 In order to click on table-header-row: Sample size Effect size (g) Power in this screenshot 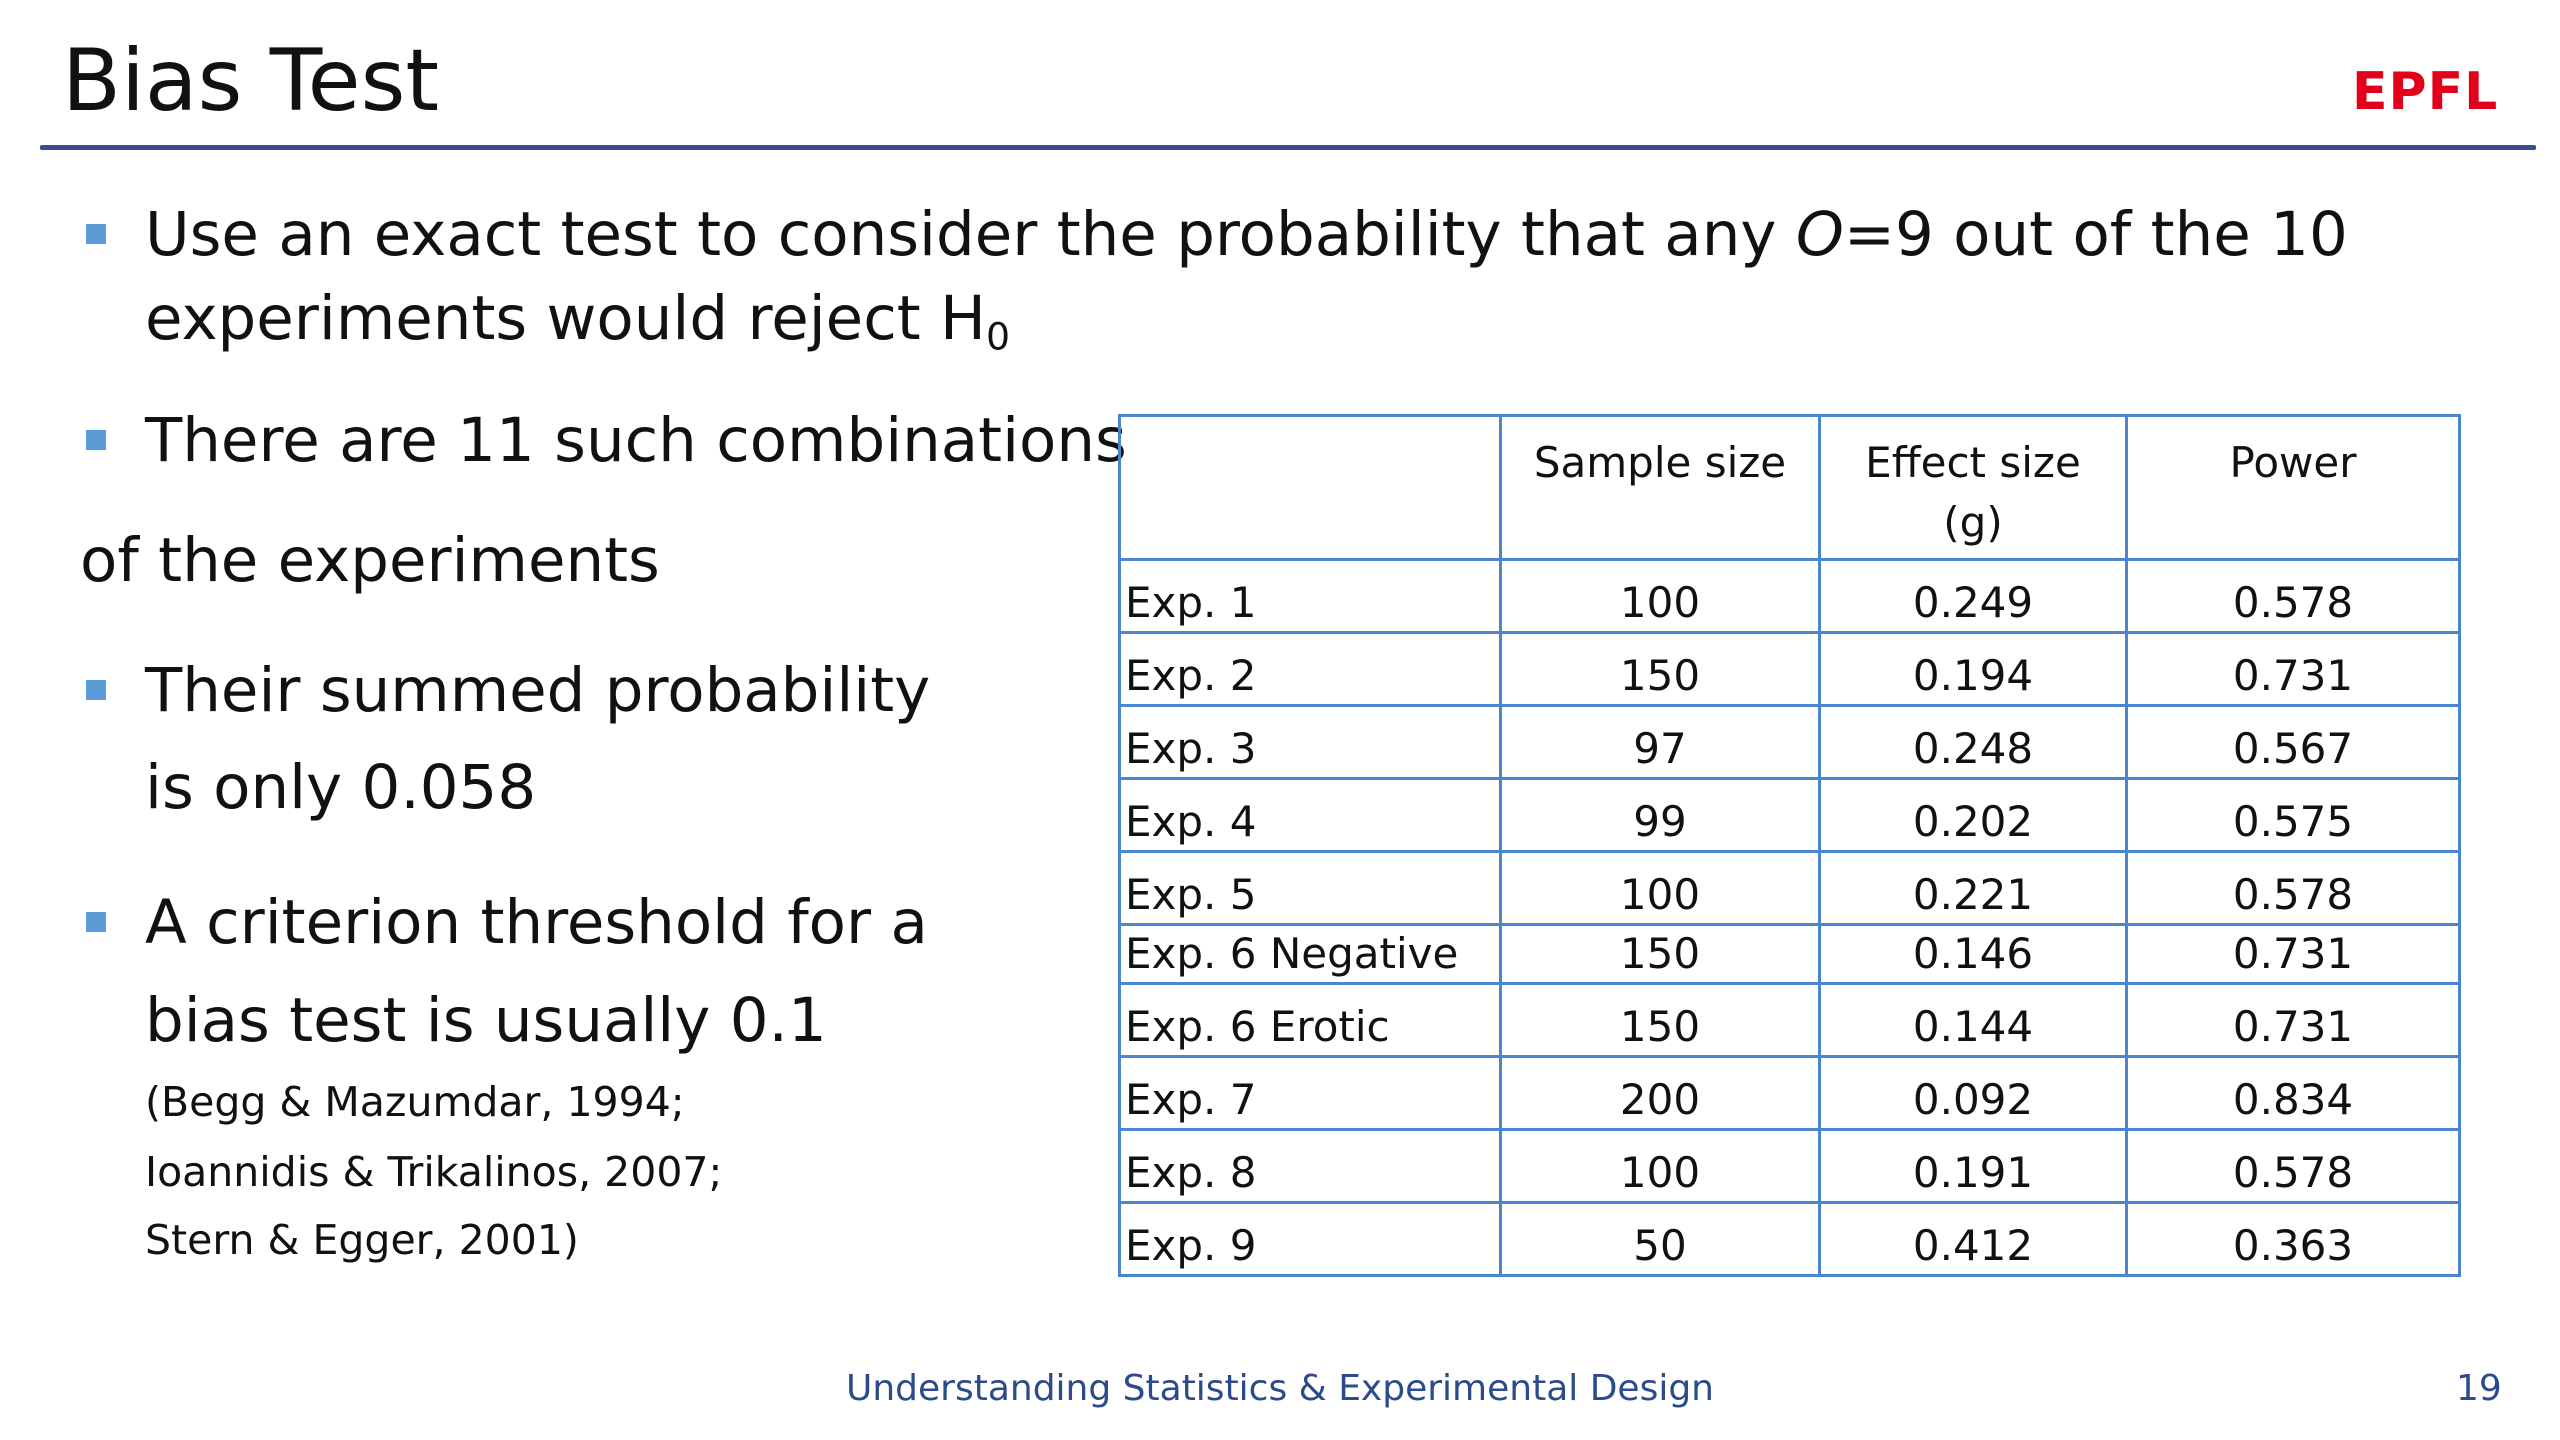, I will do `click(1789, 487)`.